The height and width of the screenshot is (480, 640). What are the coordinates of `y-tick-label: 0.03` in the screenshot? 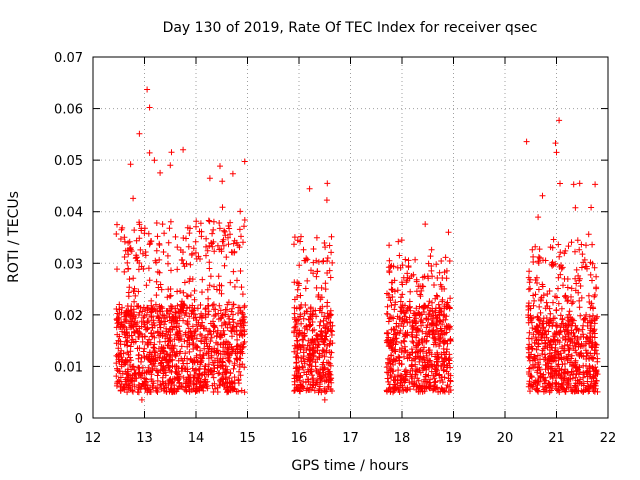 It's located at (68, 264).